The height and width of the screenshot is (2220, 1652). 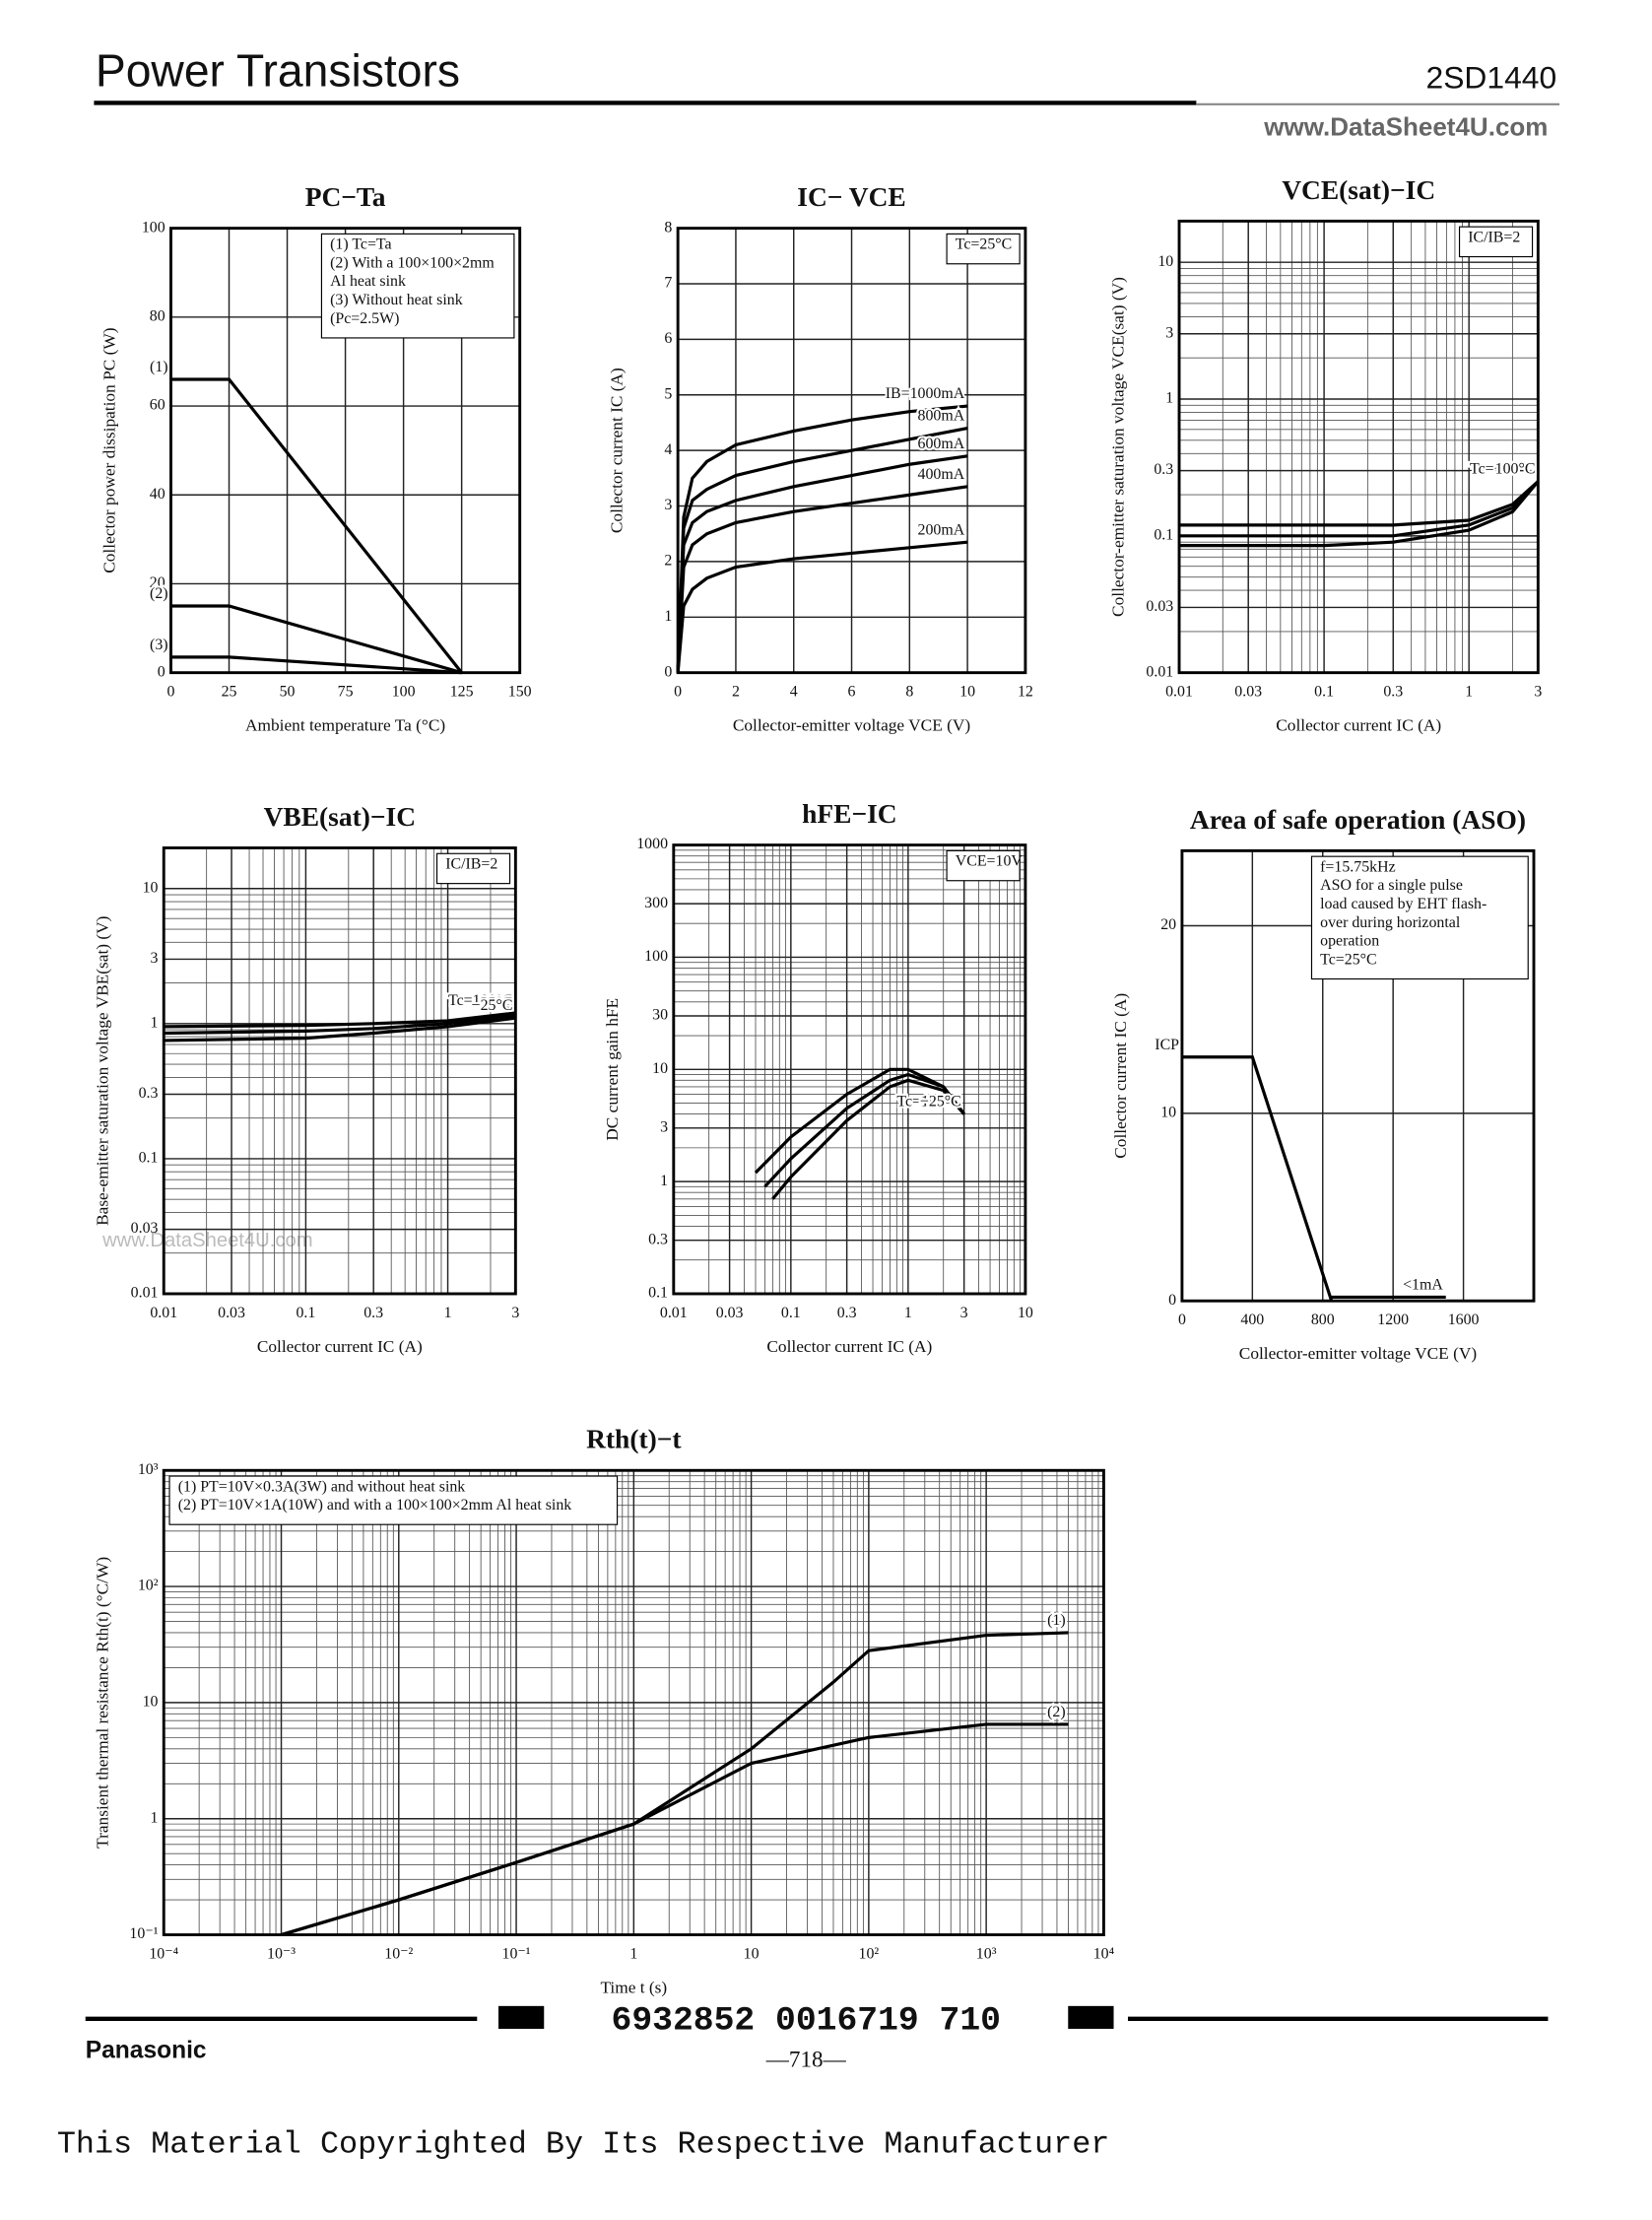 I want to click on series-label: 800mA, so click(x=942, y=416).